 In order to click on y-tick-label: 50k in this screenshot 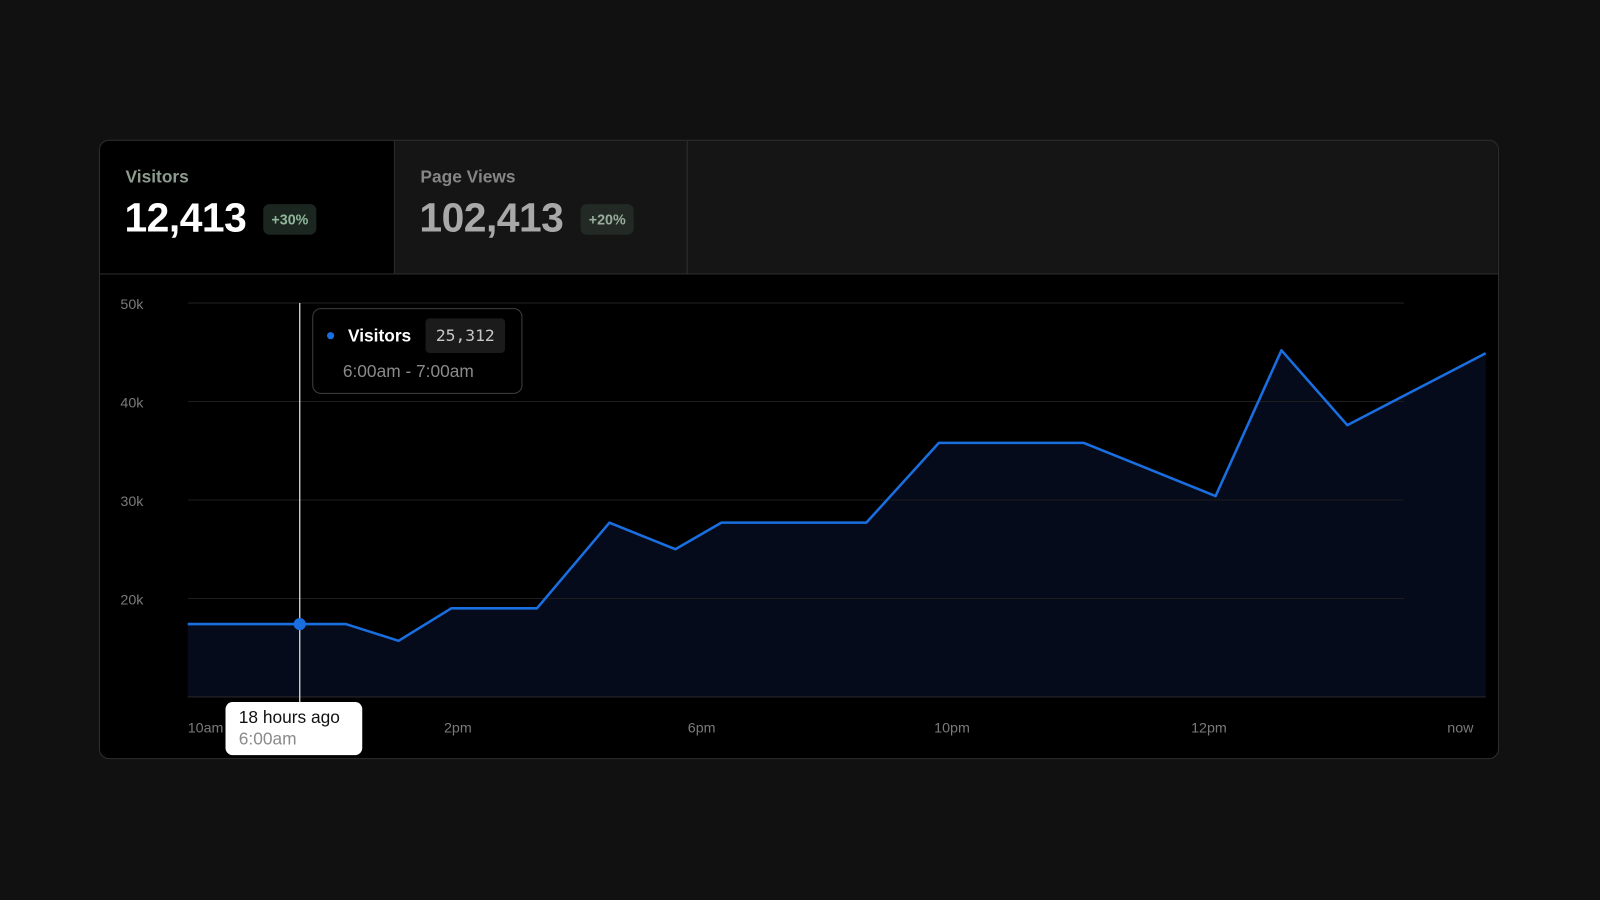, I will do `click(132, 305)`.